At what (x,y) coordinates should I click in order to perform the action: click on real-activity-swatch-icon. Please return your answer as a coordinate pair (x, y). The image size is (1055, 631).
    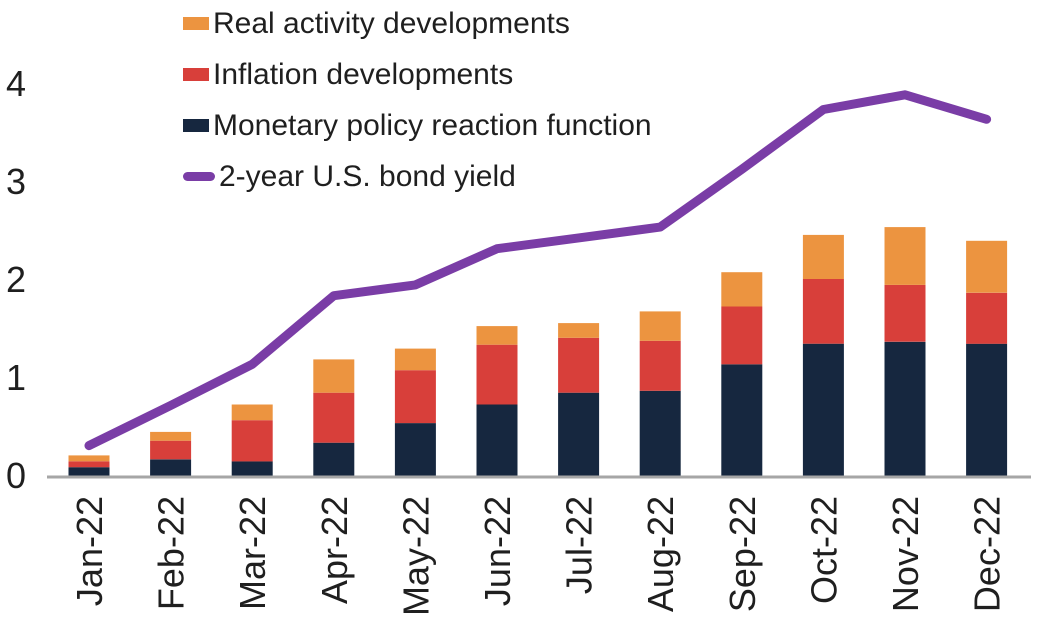
    Looking at the image, I should click on (196, 23).